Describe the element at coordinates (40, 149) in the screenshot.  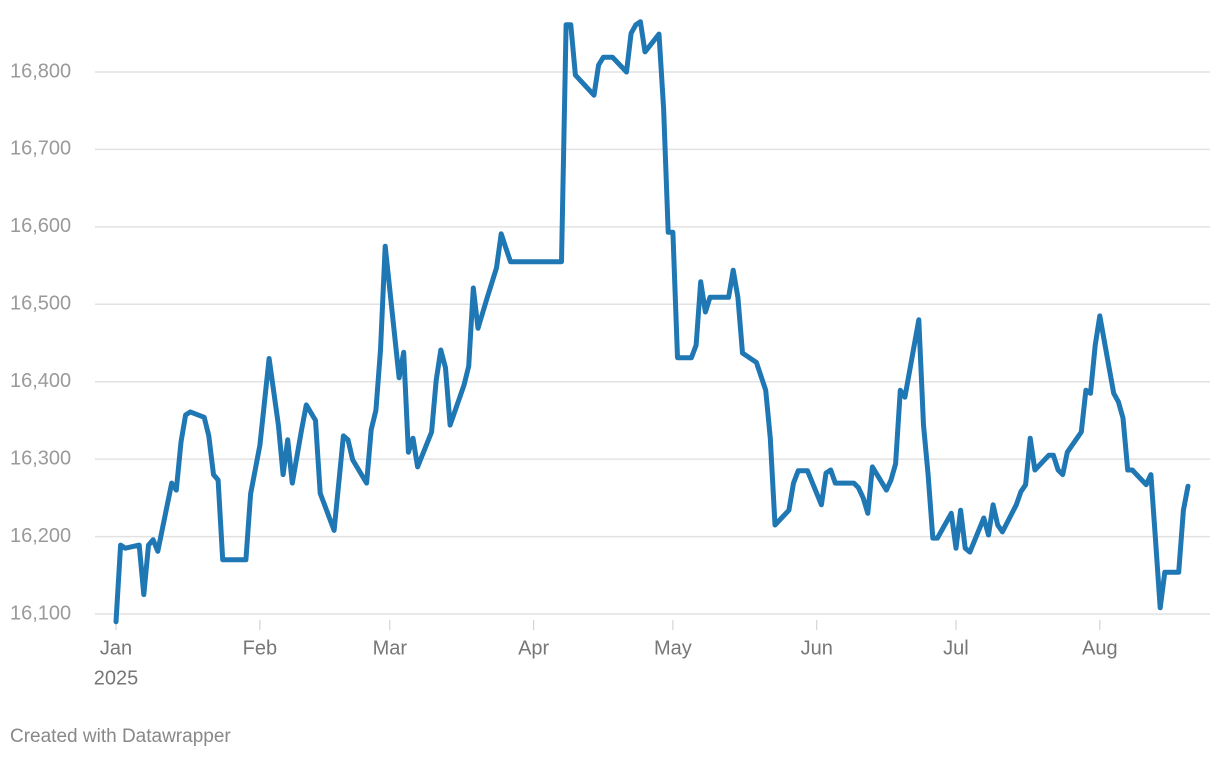
I see `y-tick-label: 16,700` at that location.